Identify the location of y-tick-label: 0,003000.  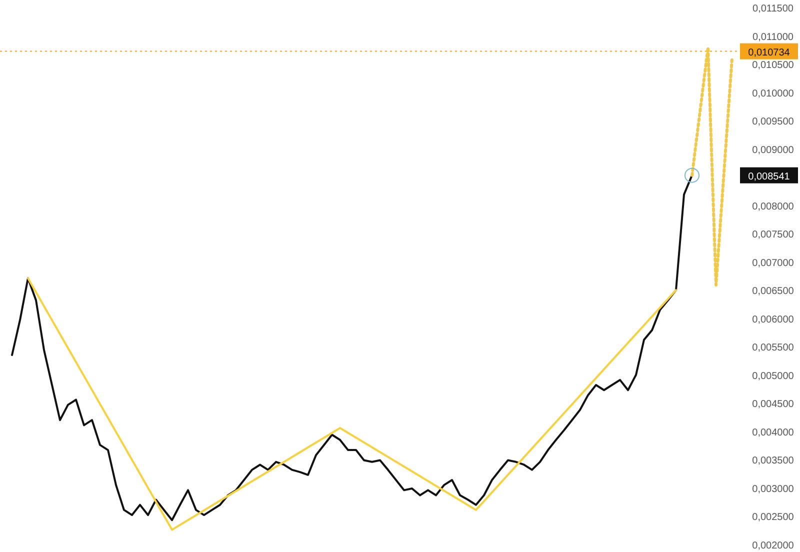
(773, 489).